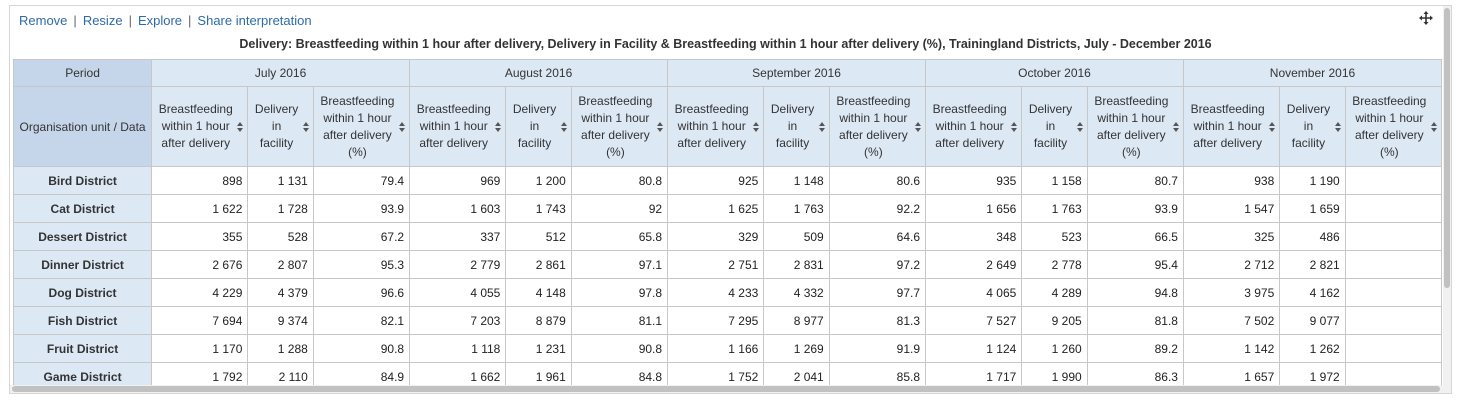 This screenshot has height=401, width=1459. Describe the element at coordinates (716, 292) in the screenshot. I see `value-cell: 4 233` at that location.